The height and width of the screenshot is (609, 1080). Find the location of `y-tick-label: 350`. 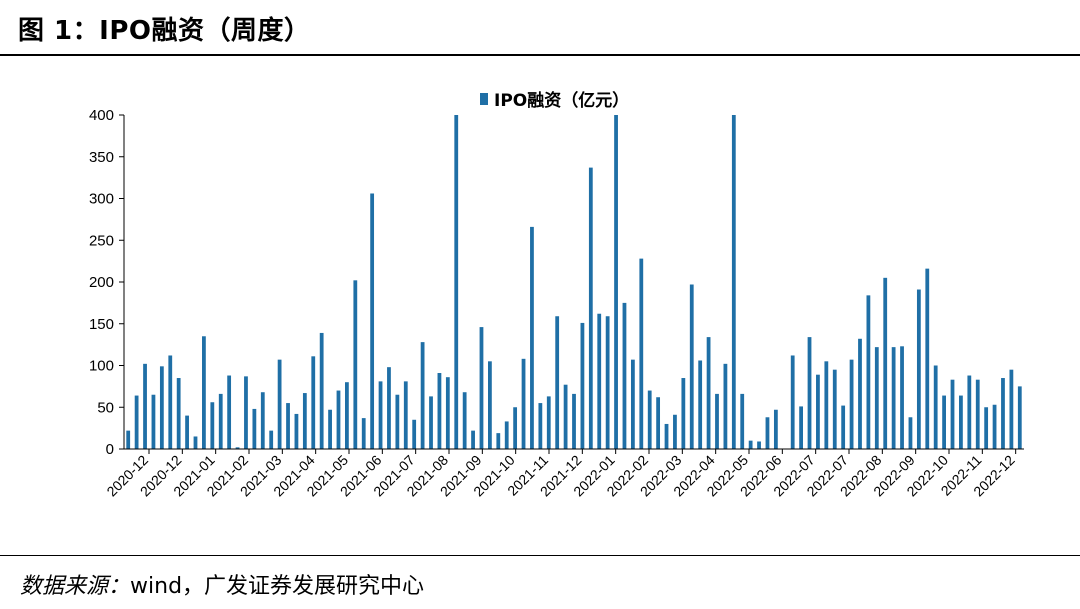

y-tick-label: 350 is located at coordinates (101, 157).